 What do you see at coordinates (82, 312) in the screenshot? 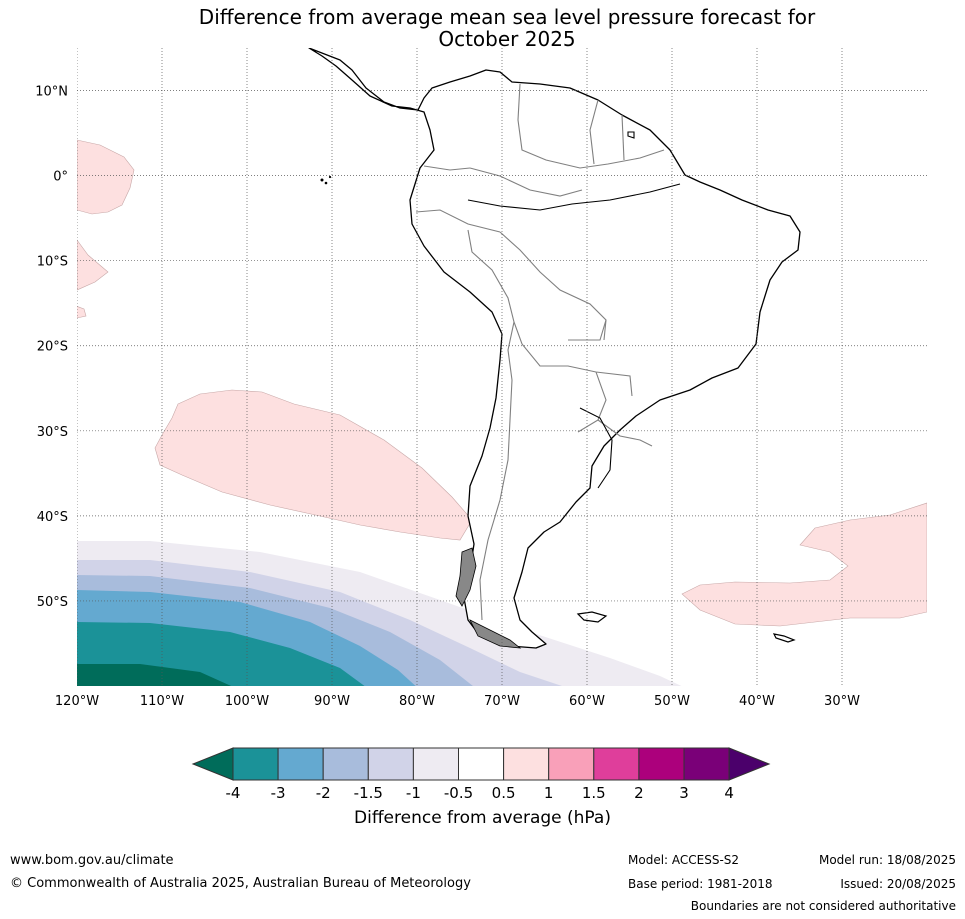
I see `patch-small-west` at bounding box center [82, 312].